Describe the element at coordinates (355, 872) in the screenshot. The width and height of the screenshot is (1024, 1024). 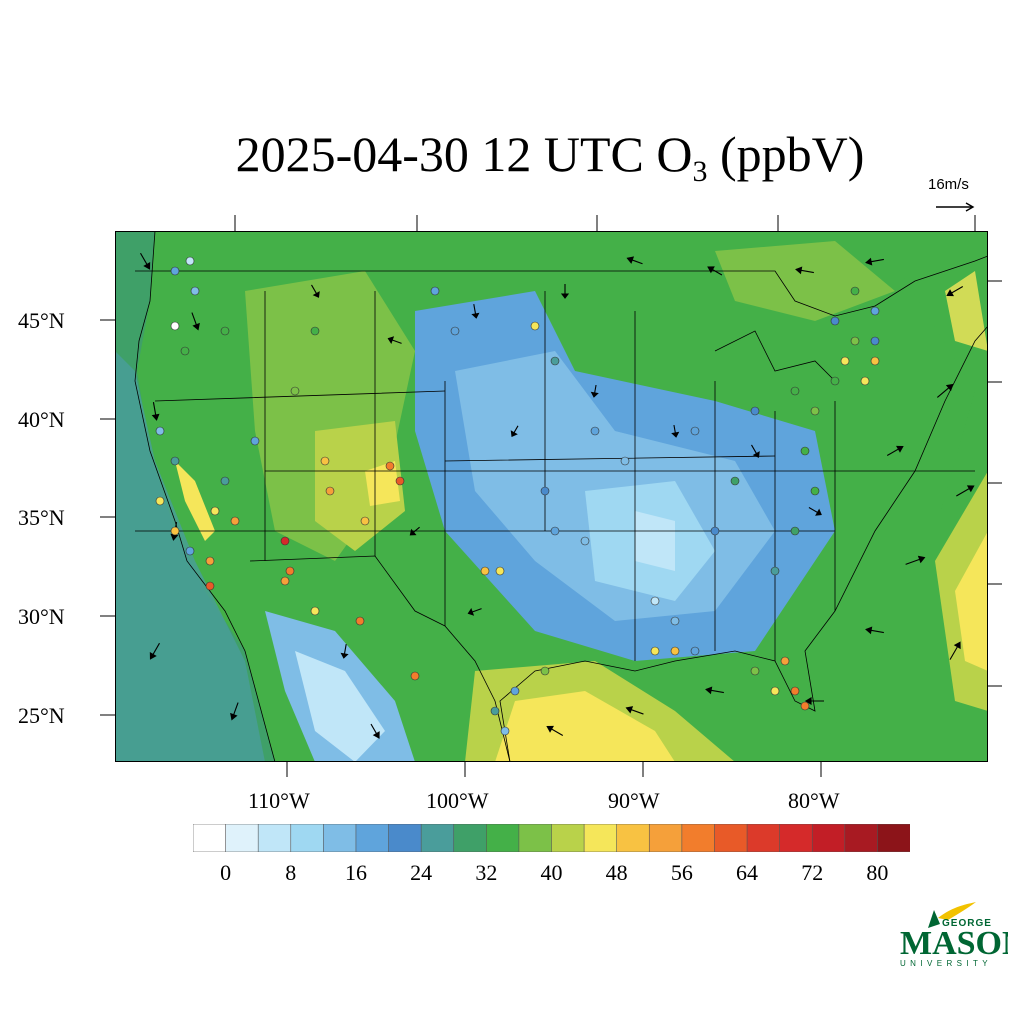
I see `colorbar-tick-label: 16` at that location.